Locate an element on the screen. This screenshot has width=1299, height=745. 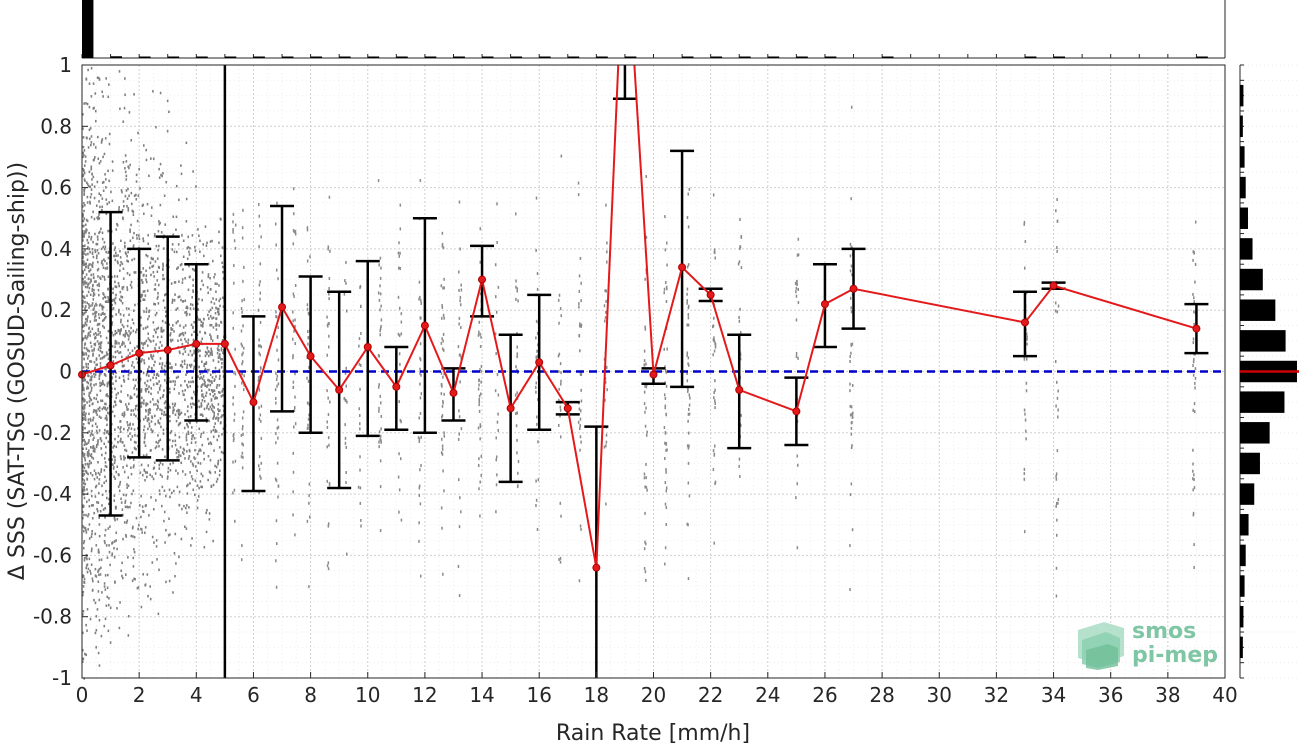
top-histogram is located at coordinates (653, 29).